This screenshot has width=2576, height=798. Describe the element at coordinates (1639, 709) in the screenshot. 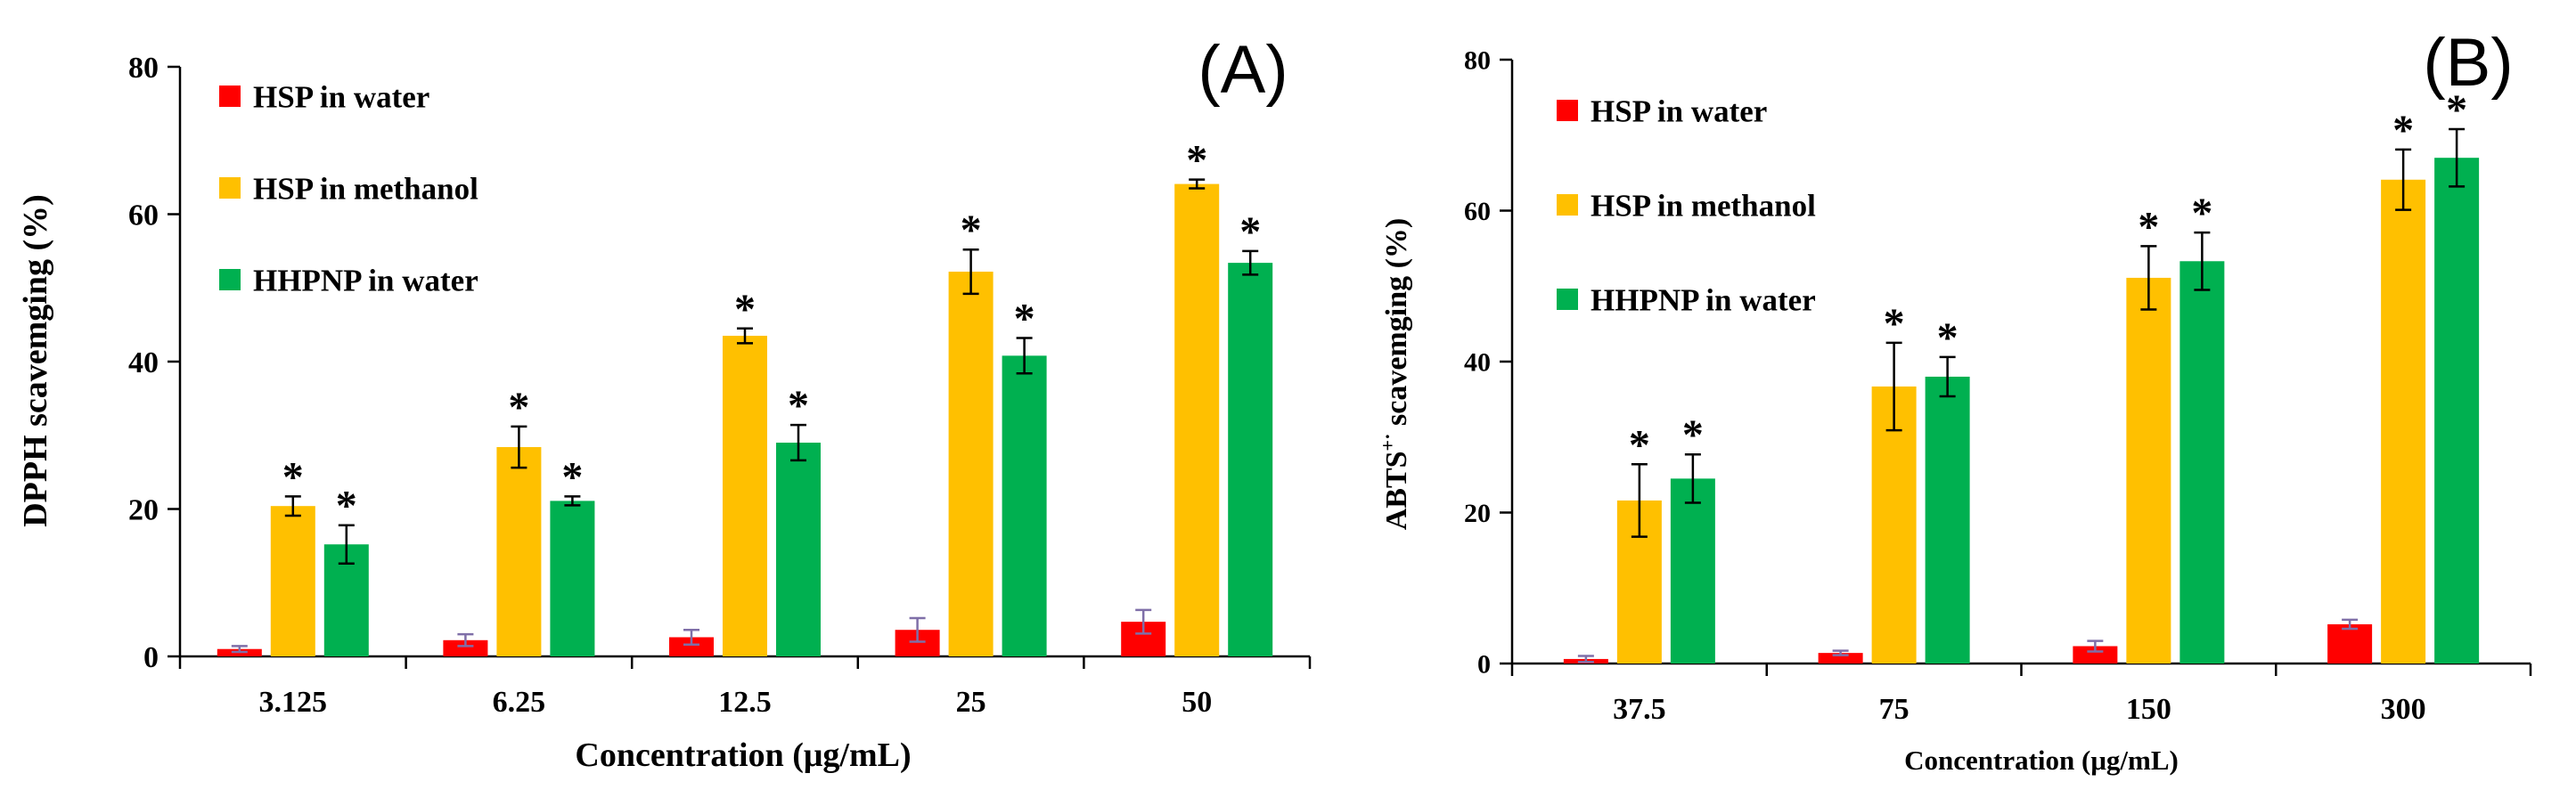

I see `x-tick-label: 37.5` at that location.